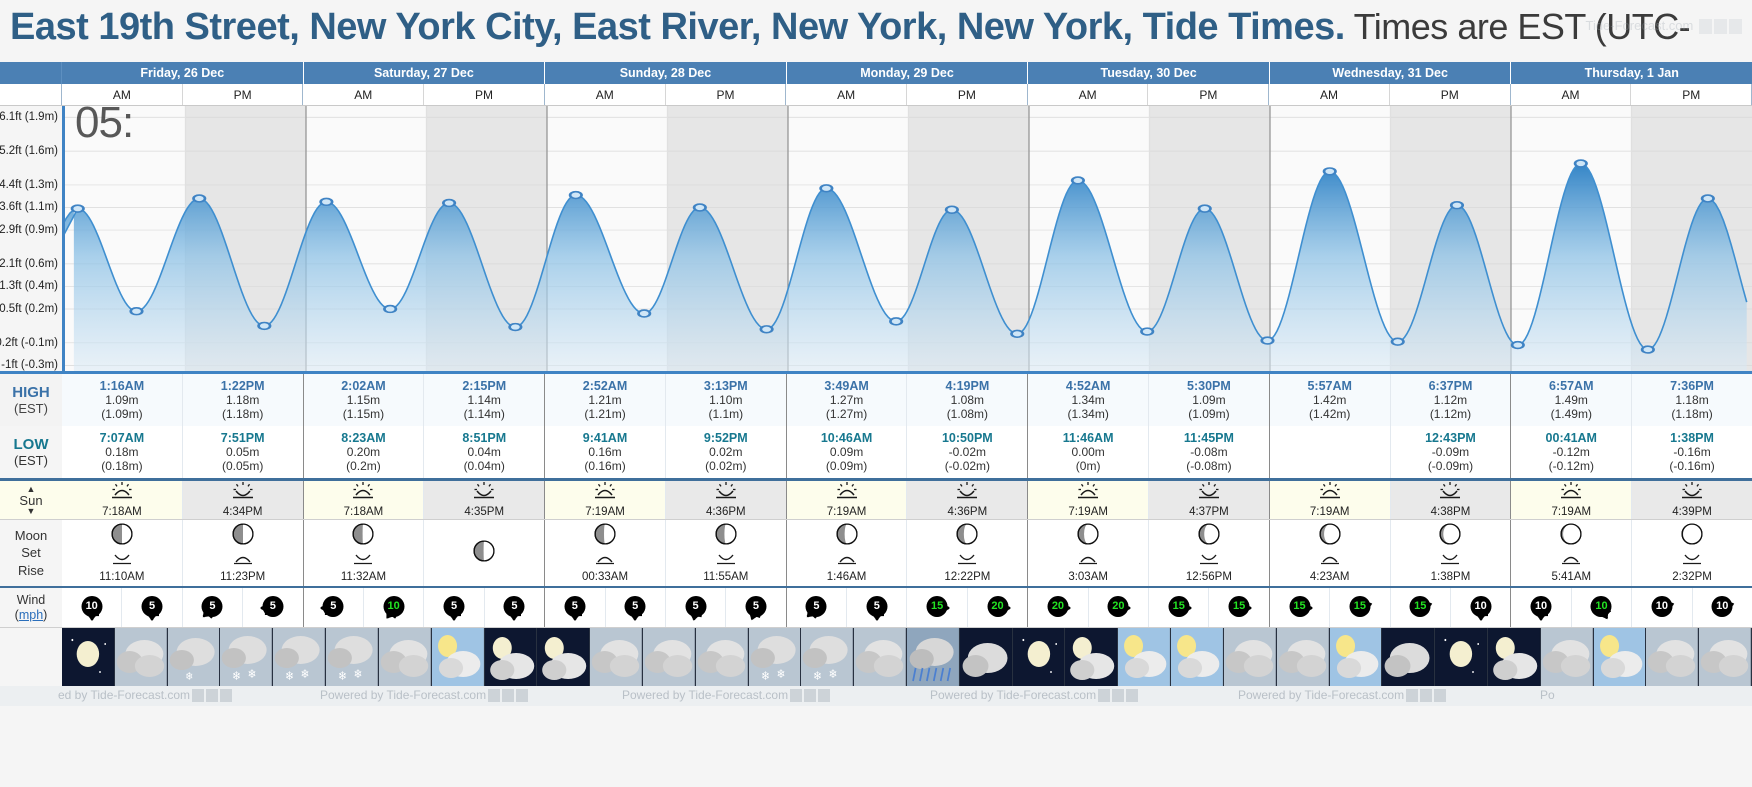 This screenshot has width=1752, height=787. What do you see at coordinates (726, 500) in the screenshot?
I see `sun-cell-2-pm: 4:36PM` at bounding box center [726, 500].